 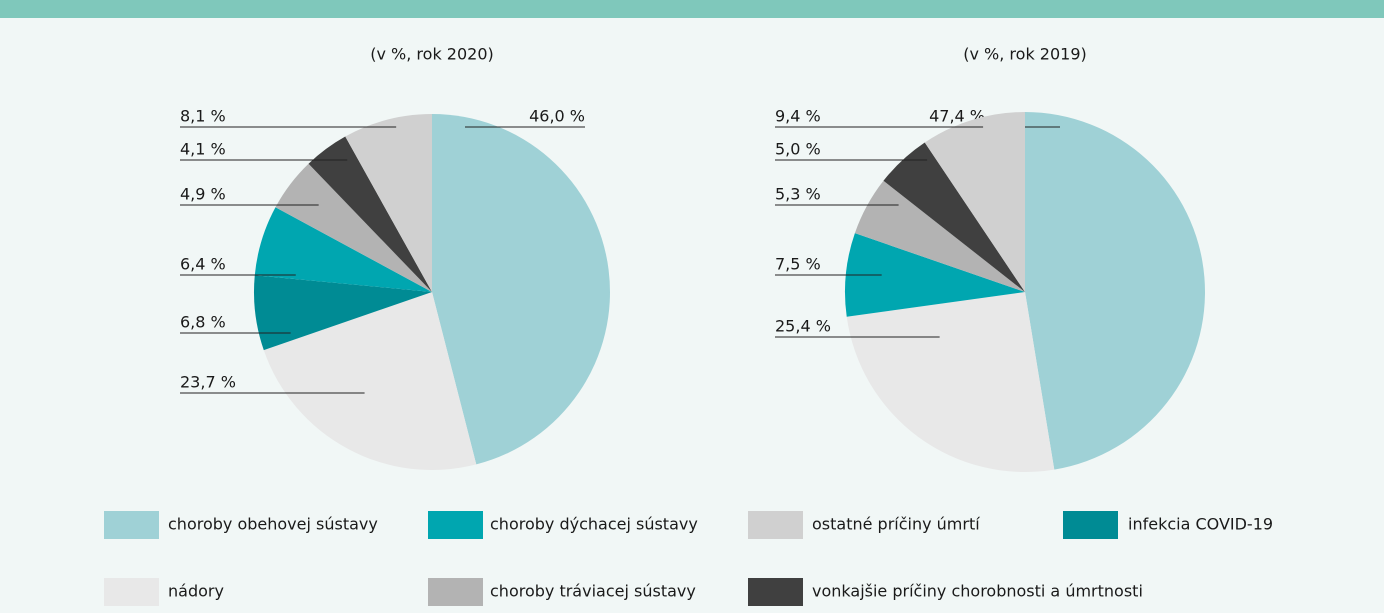 What do you see at coordinates (798, 194) in the screenshot?
I see `value-label: 5,3 %` at bounding box center [798, 194].